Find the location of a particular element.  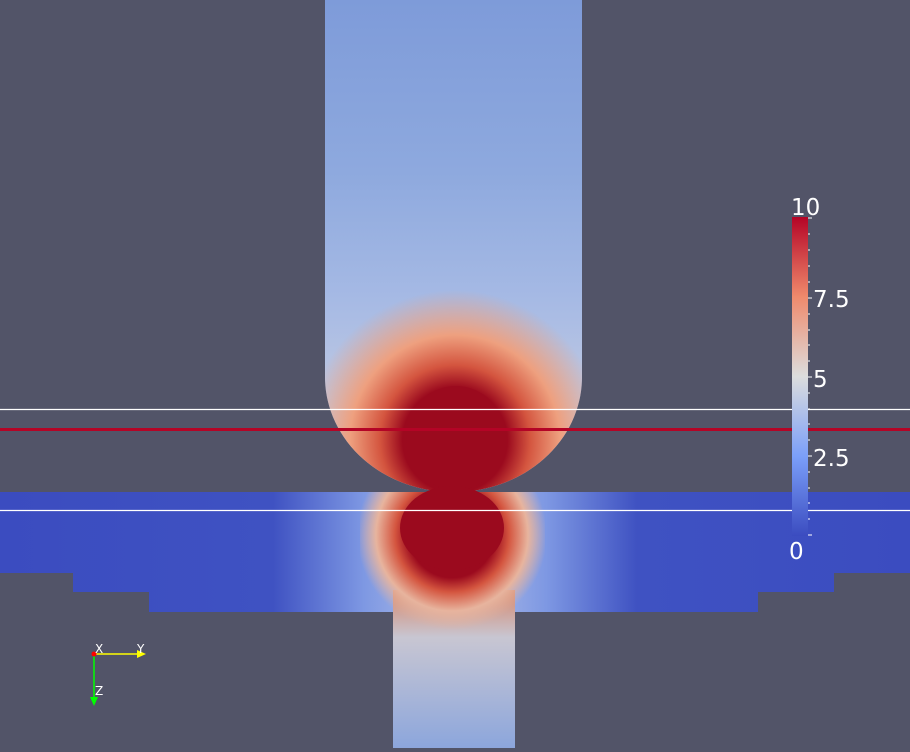

x-axis-dot is located at coordinates (94, 654).